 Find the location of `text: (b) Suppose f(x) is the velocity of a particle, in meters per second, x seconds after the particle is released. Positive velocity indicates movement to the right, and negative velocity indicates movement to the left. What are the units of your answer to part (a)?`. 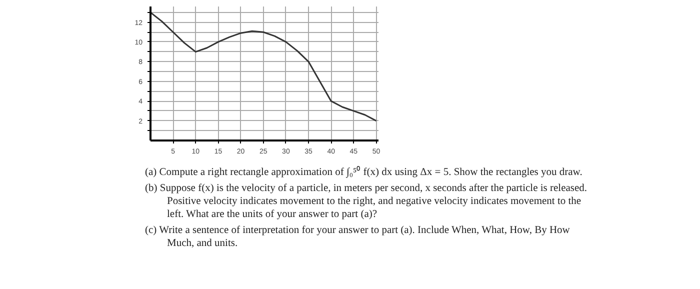

text: (b) Suppose f(x) is the velocity of a particle, in meters per second, x seconds after the particle is released. Positive velocity indicates movement to the right, and negative velocity indicates movement to the left. What are the units of your answer to part (a)? is located at coordinates (366, 201).